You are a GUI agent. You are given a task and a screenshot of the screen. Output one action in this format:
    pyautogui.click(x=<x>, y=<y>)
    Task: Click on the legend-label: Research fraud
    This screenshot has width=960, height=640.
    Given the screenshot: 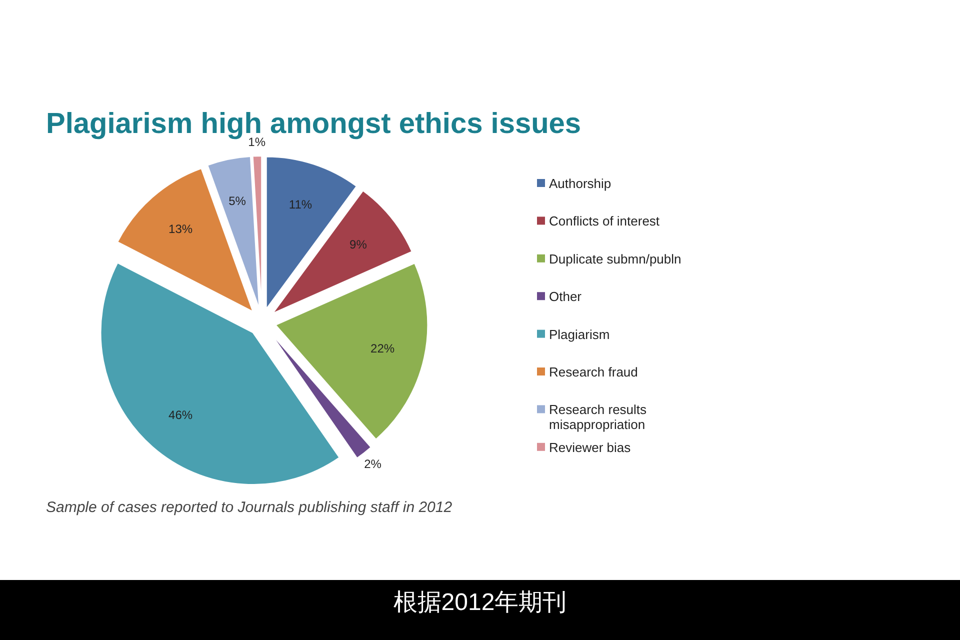 What is the action you would take?
    pyautogui.click(x=593, y=372)
    